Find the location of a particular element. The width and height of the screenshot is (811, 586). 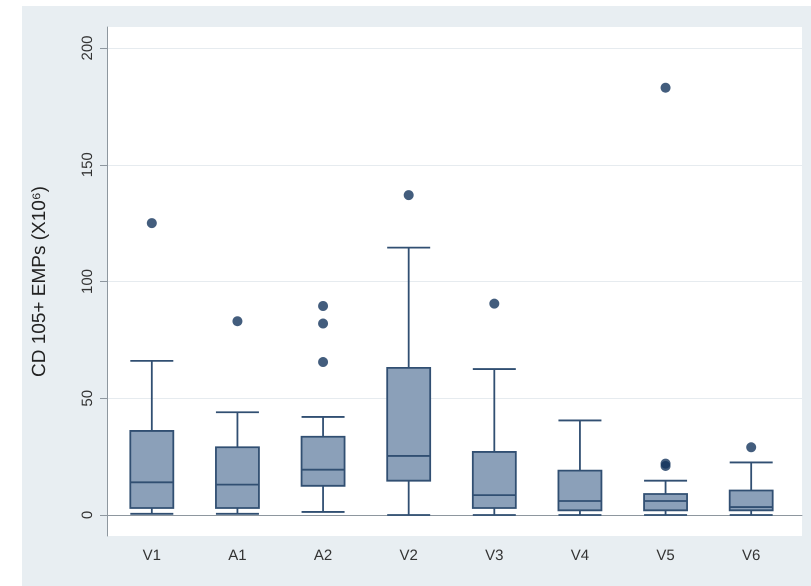

y-tick-label: 200 is located at coordinates (87, 48).